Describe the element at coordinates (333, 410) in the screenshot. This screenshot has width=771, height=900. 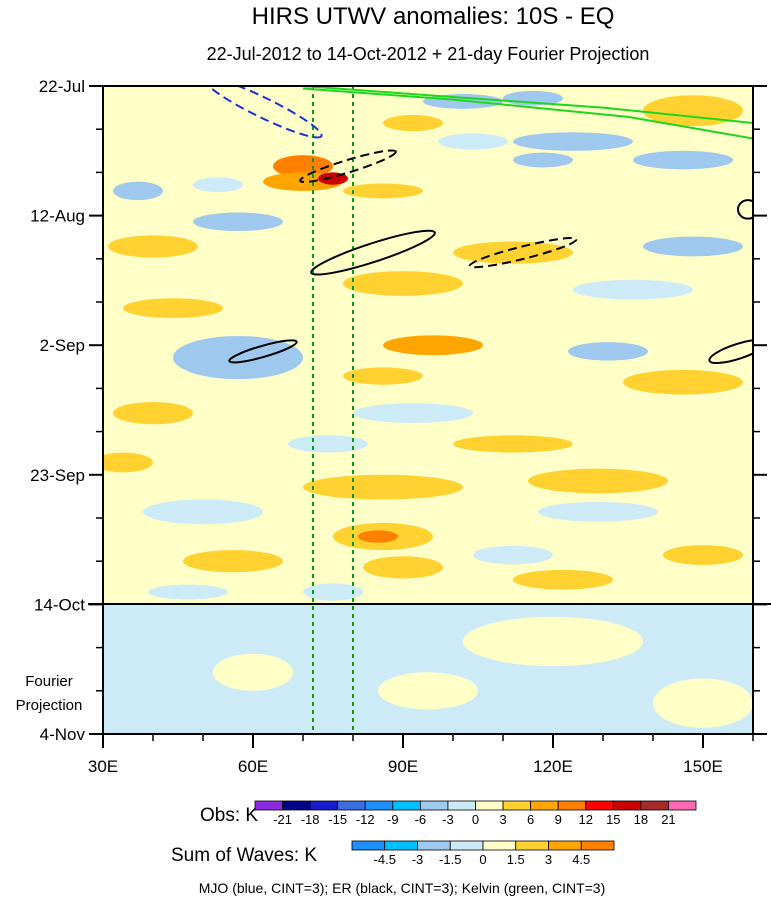
I see `reference-longitude-lines` at that location.